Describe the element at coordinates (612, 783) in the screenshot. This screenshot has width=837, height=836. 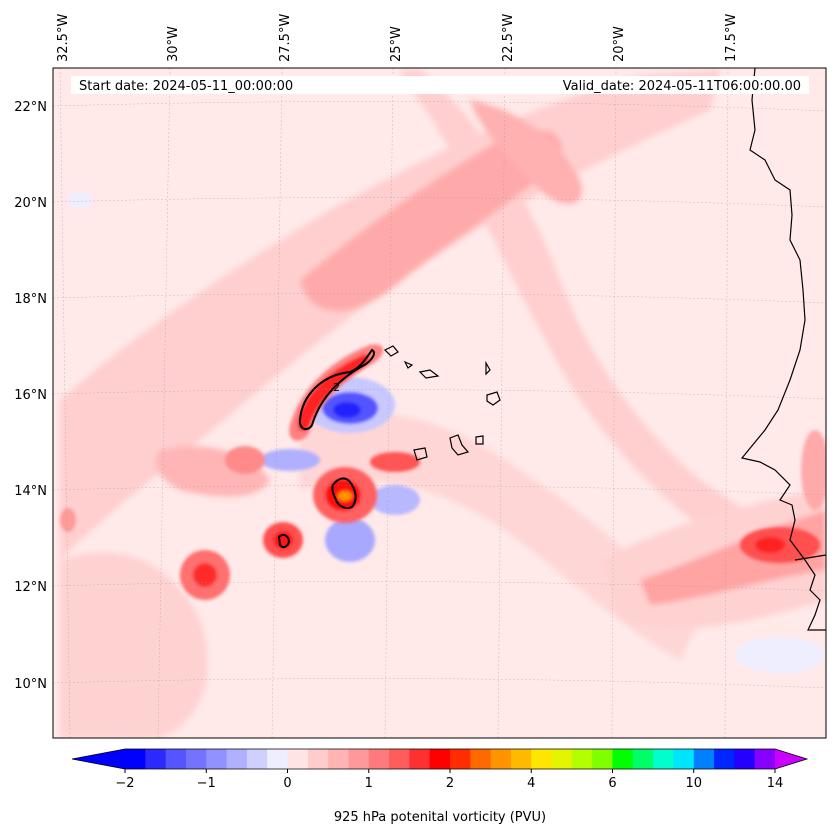
I see `colorbar-tick-label: 6` at that location.